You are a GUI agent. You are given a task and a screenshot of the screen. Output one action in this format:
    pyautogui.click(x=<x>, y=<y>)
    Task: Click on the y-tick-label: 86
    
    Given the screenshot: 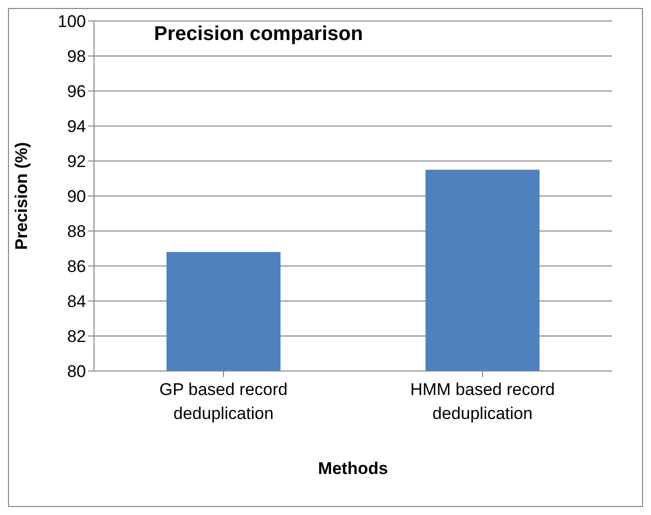 What is the action you would take?
    pyautogui.click(x=76, y=266)
    